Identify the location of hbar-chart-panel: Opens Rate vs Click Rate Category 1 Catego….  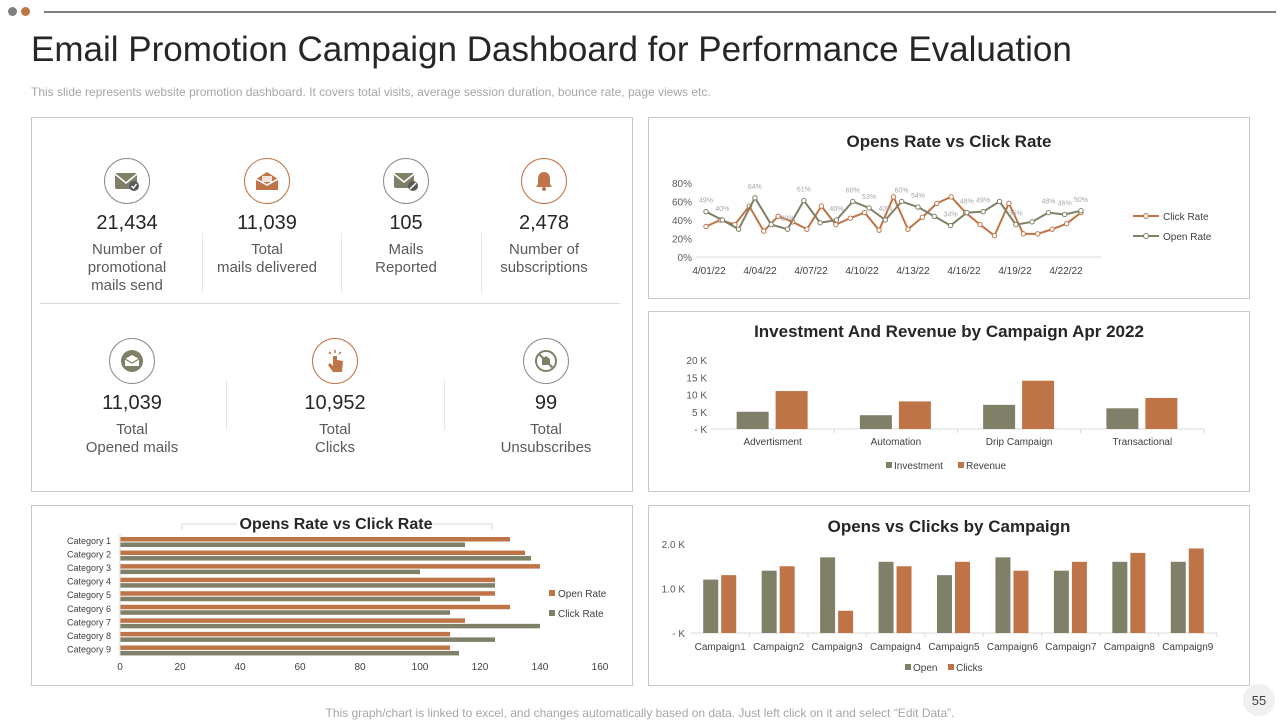
(332, 595).